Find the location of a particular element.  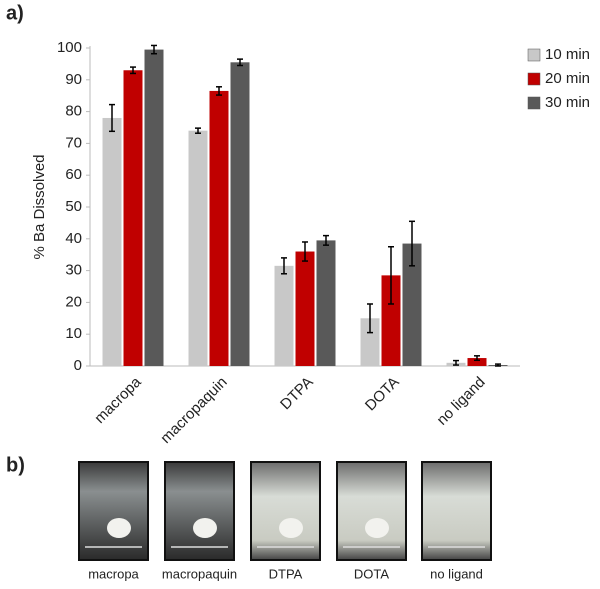

y-tick-label: 20 is located at coordinates (73, 301).